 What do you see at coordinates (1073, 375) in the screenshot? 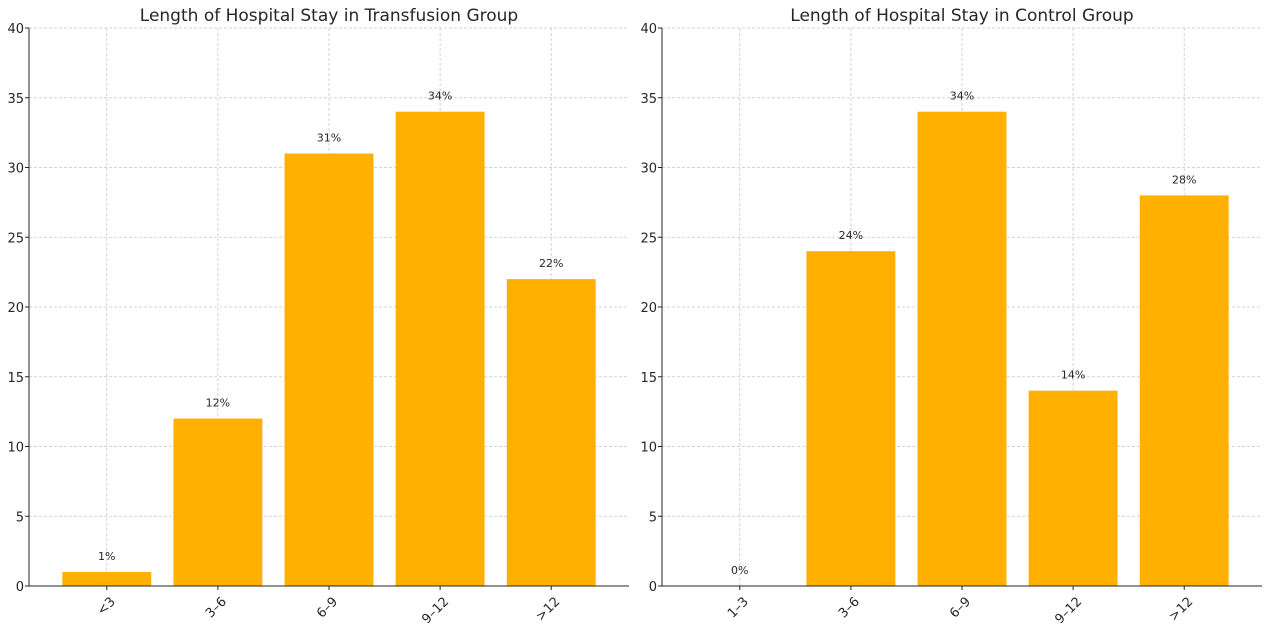
I see `data-label: 14%` at bounding box center [1073, 375].